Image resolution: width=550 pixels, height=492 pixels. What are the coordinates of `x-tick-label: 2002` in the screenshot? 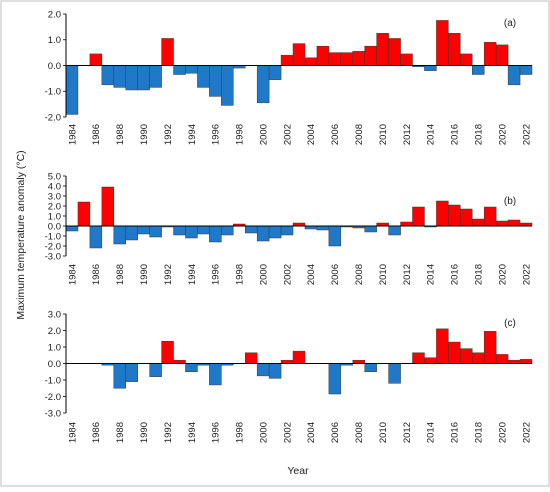 It's located at (287, 134).